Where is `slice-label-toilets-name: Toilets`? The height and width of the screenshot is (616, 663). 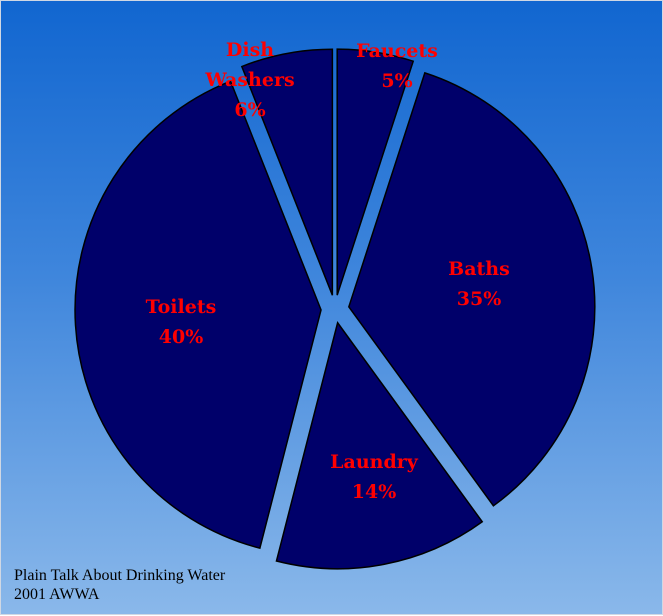
slice-label-toilets-name: Toilets is located at coordinates (181, 307).